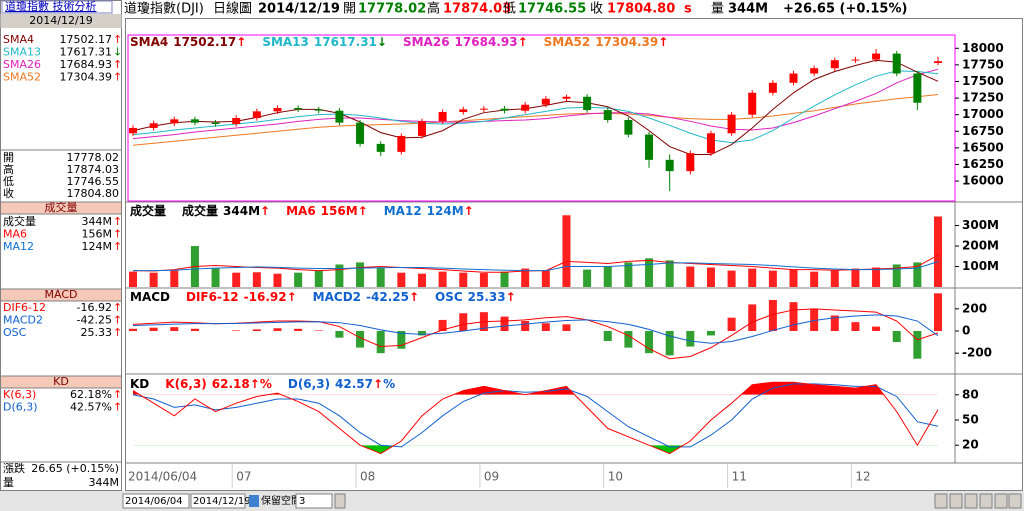 The image size is (1024, 511). What do you see at coordinates (974, 308) in the screenshot?
I see `y-tick-label: 200` at bounding box center [974, 308].